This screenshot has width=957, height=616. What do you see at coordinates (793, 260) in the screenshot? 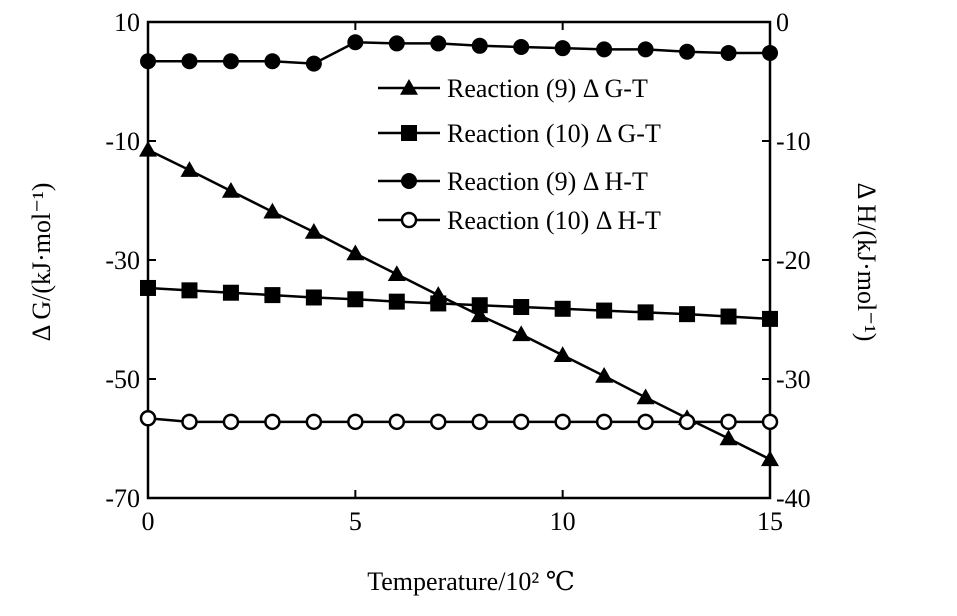
I see `y-right-tick-label: -20` at bounding box center [793, 260].